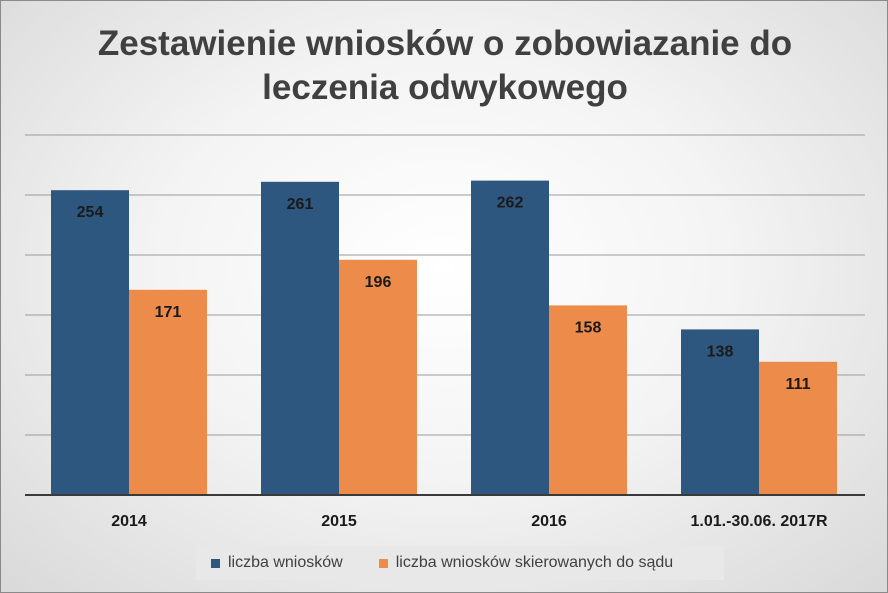  I want to click on x-tick-label: 2016, so click(549, 521).